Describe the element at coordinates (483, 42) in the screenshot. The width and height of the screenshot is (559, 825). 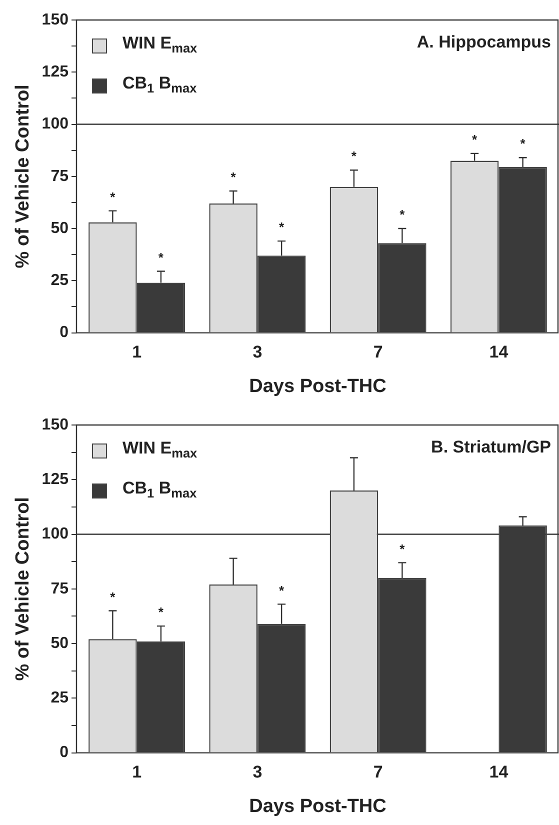
I see `text: A. Hippocampus` at that location.